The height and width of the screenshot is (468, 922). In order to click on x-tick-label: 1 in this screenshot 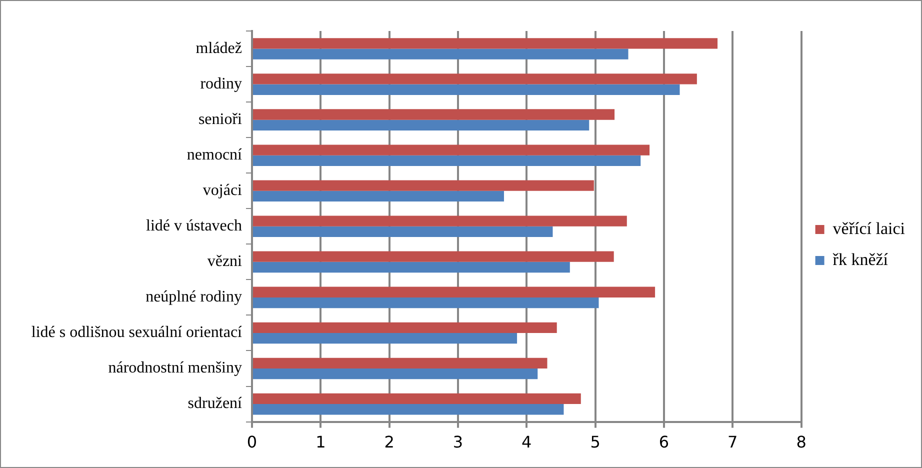, I will do `click(321, 442)`.